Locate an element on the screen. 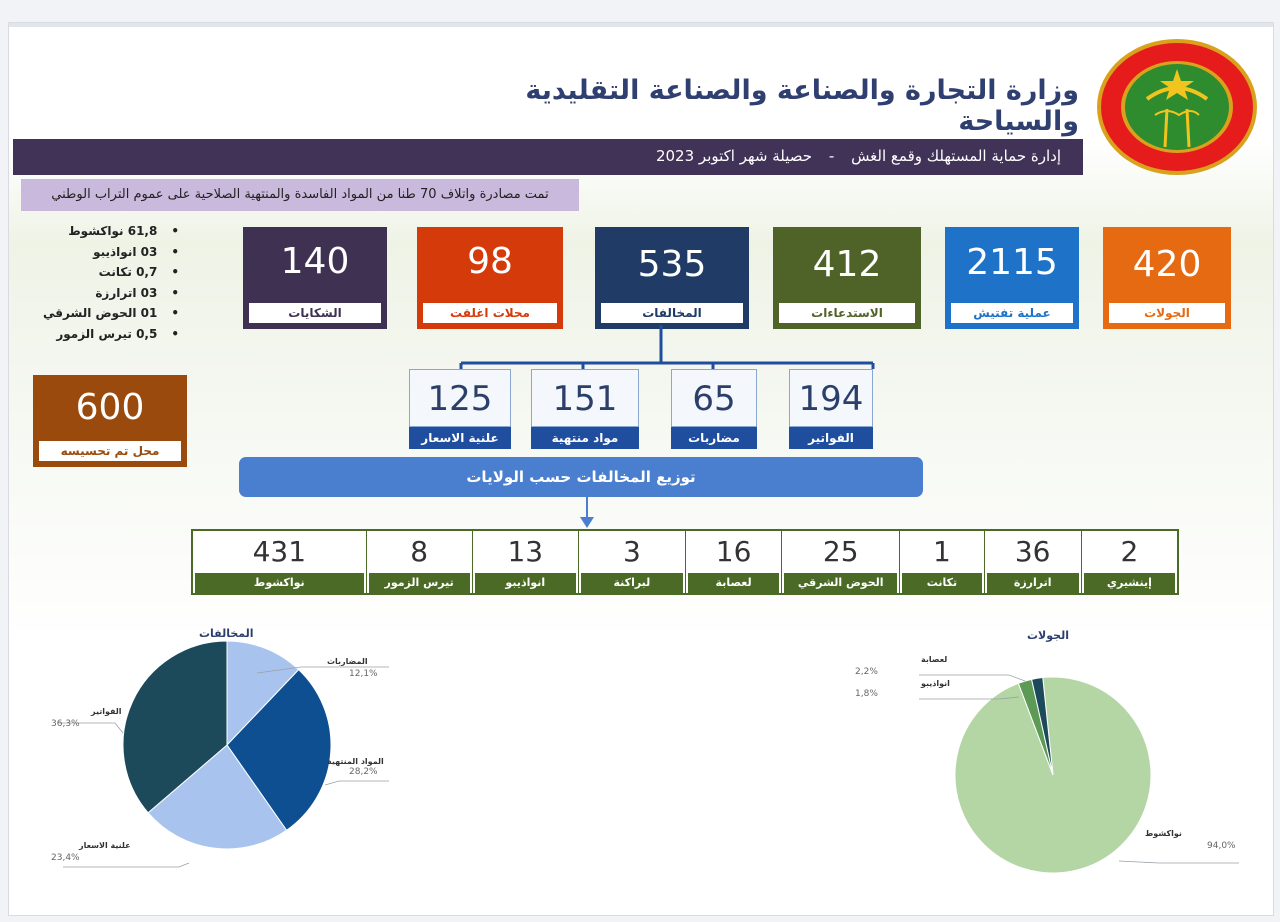 The width and height of the screenshot is (1280, 922). stat-label: محلات اغلقت is located at coordinates (490, 313).